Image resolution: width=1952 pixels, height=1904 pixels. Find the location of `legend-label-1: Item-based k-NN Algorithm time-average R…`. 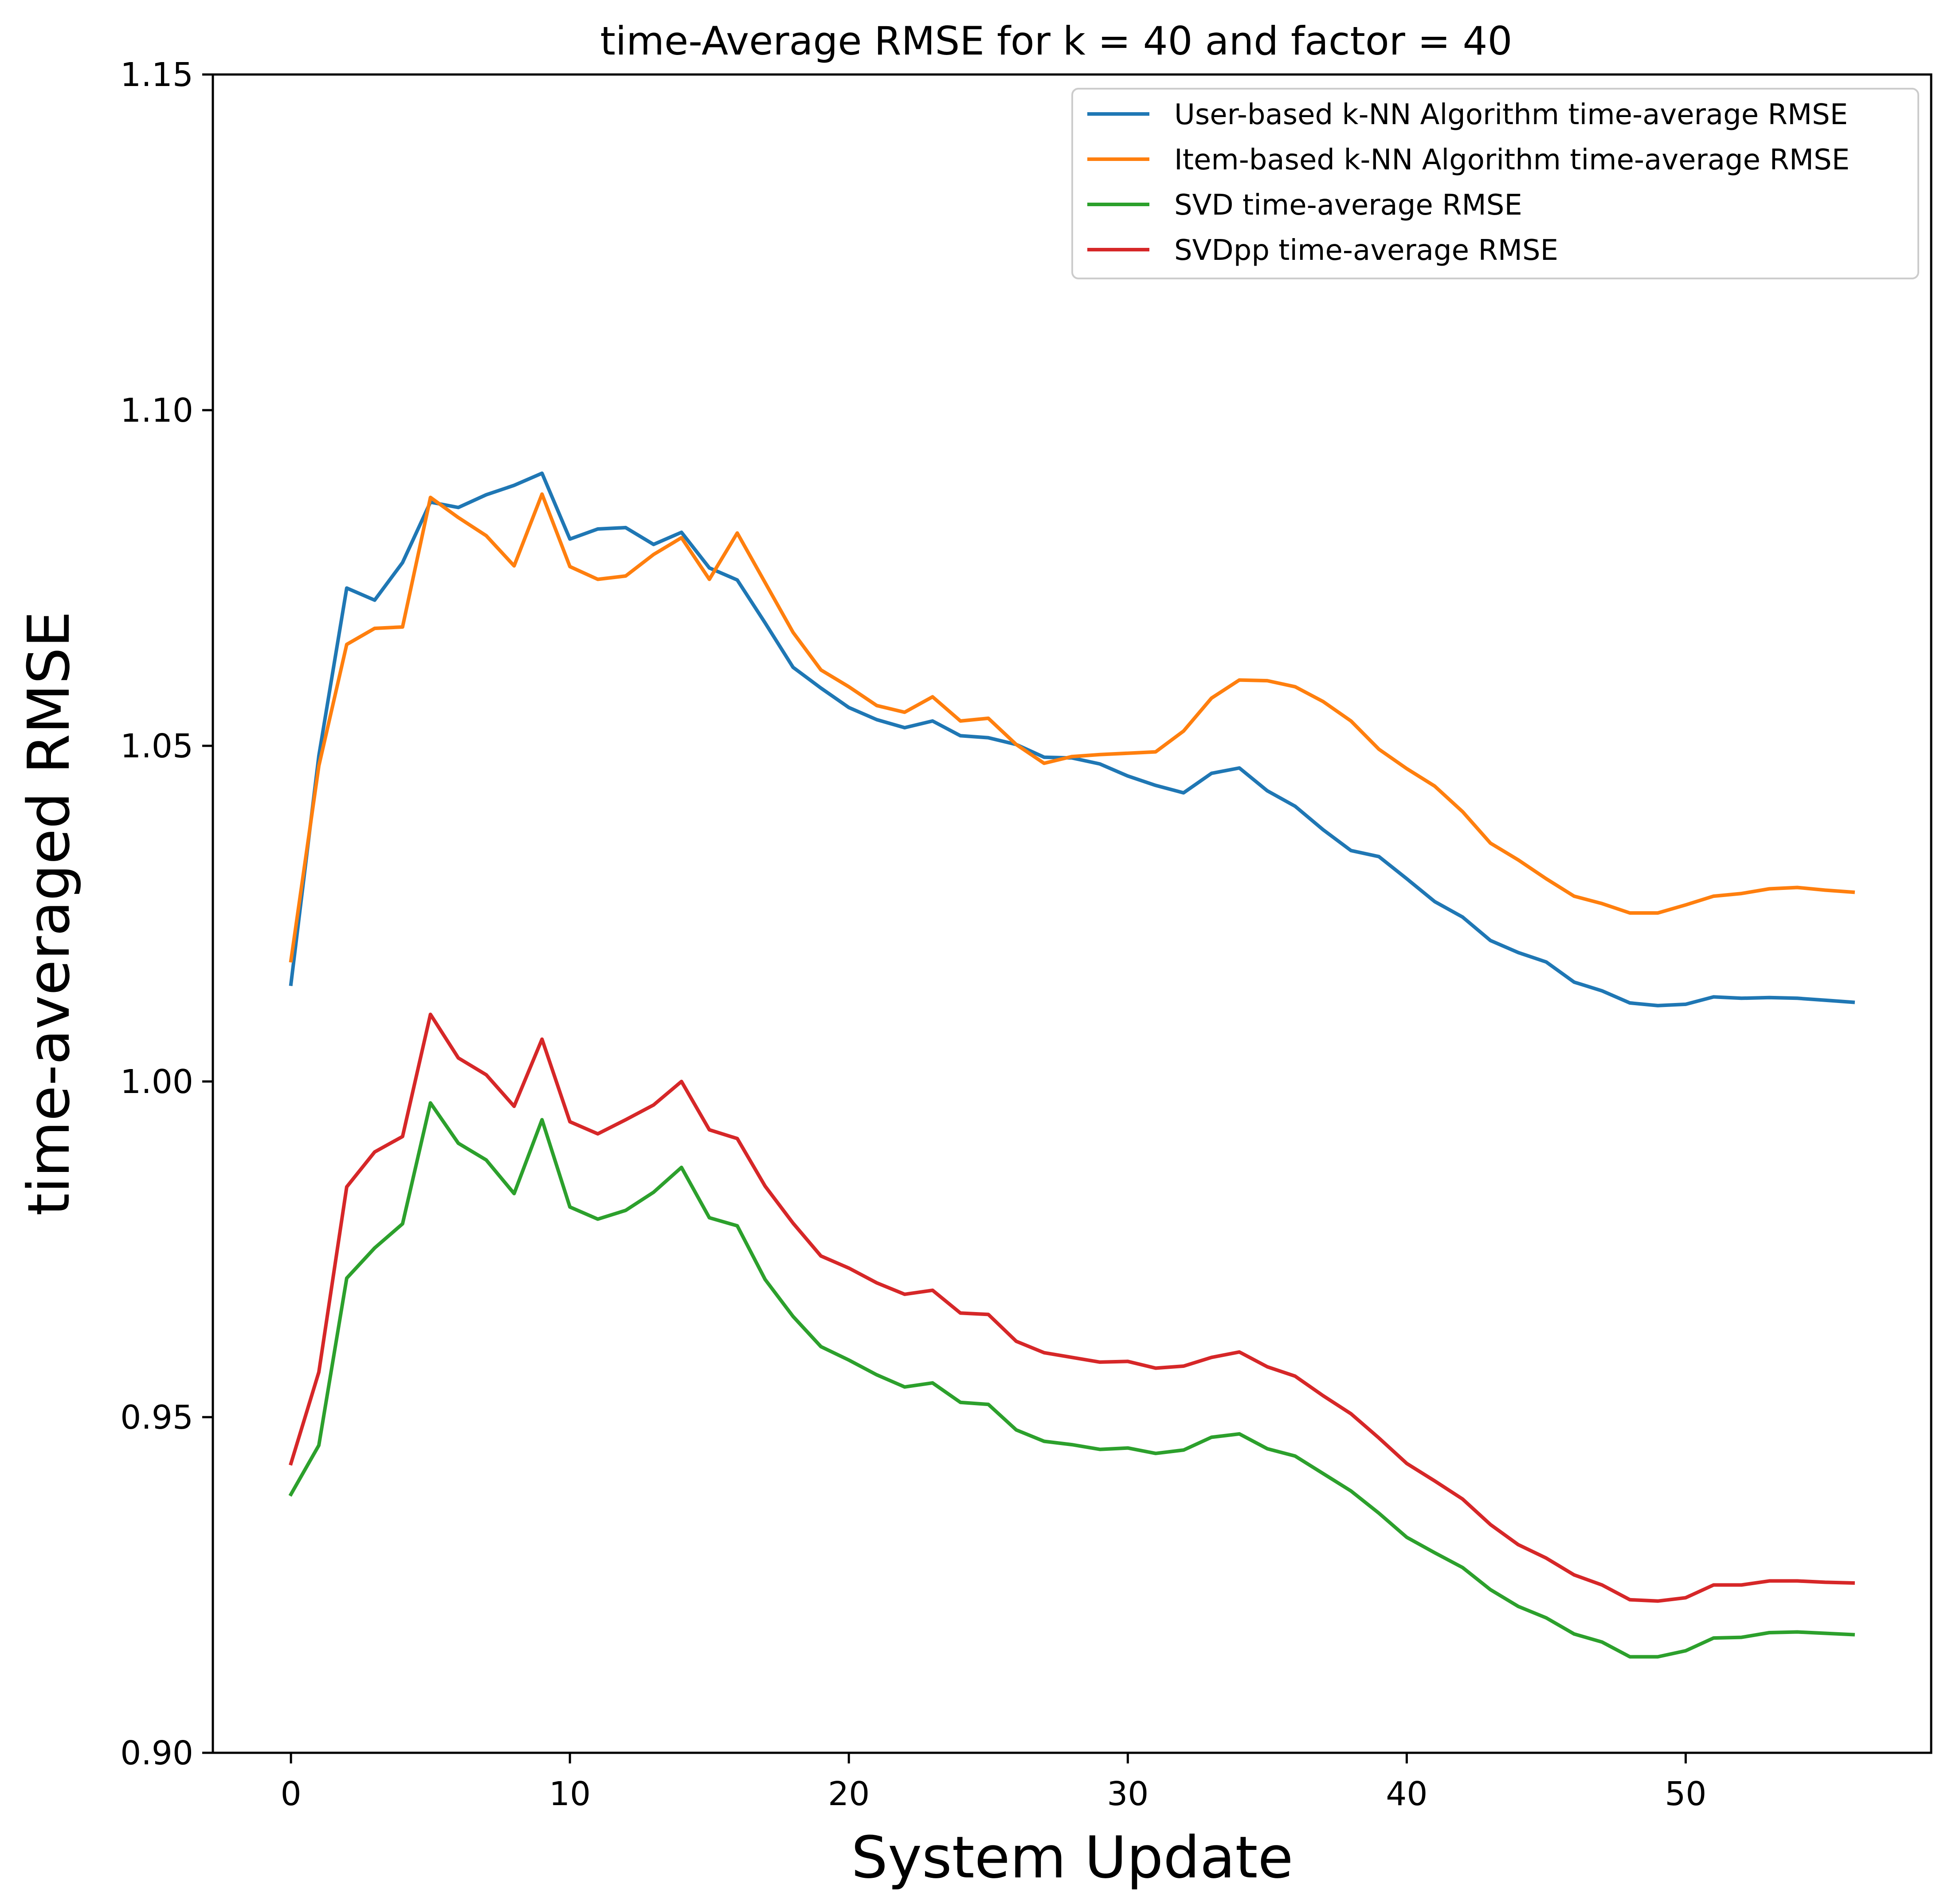

legend-label-1: Item-based k-NN Algorithm time-average R… is located at coordinates (1512, 160).